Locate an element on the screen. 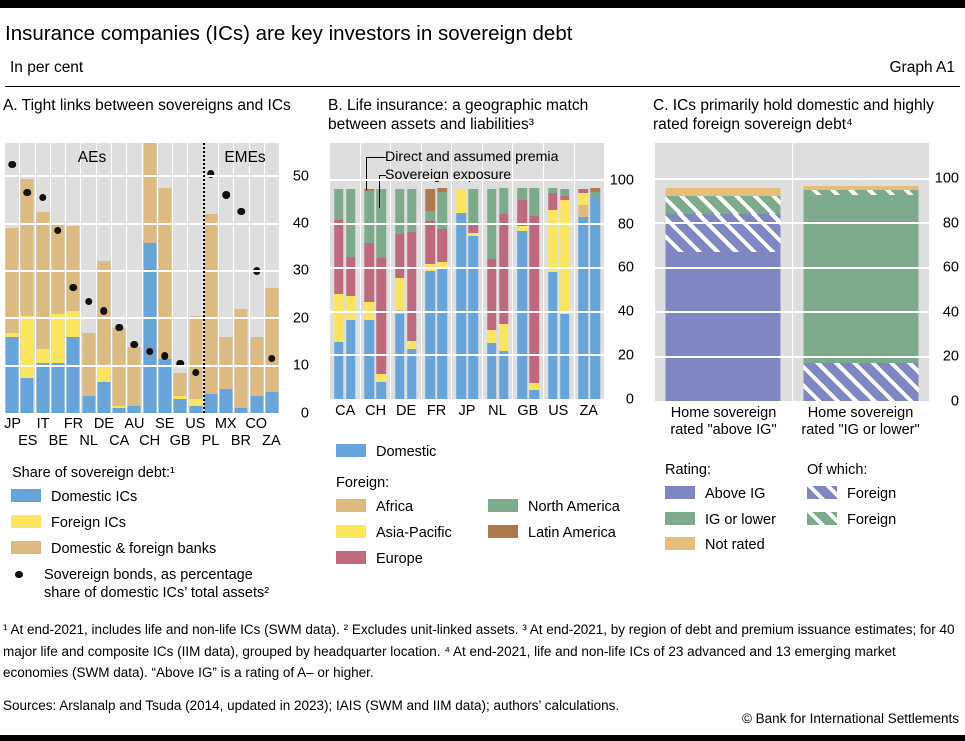 This screenshot has height=741, width=965. legend-item-foreign-1: Foreign is located at coordinates (851, 494).